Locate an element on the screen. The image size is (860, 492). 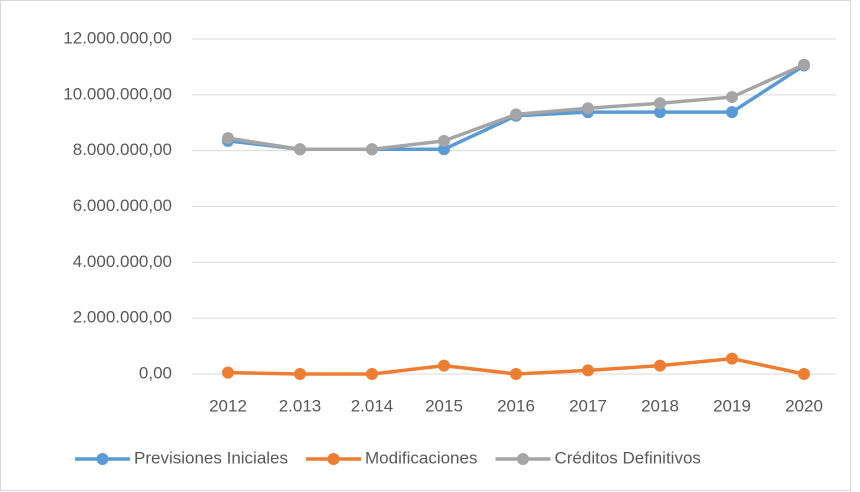
x-tick-label: 2018 is located at coordinates (660, 405).